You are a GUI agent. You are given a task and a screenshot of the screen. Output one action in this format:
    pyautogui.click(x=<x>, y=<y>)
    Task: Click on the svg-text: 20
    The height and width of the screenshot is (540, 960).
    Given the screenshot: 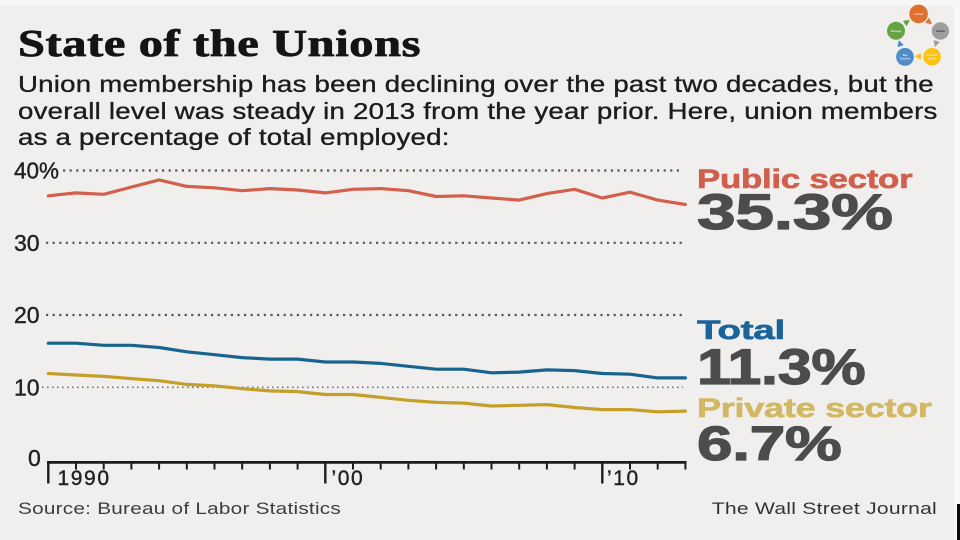 What is the action you would take?
    pyautogui.click(x=27, y=315)
    